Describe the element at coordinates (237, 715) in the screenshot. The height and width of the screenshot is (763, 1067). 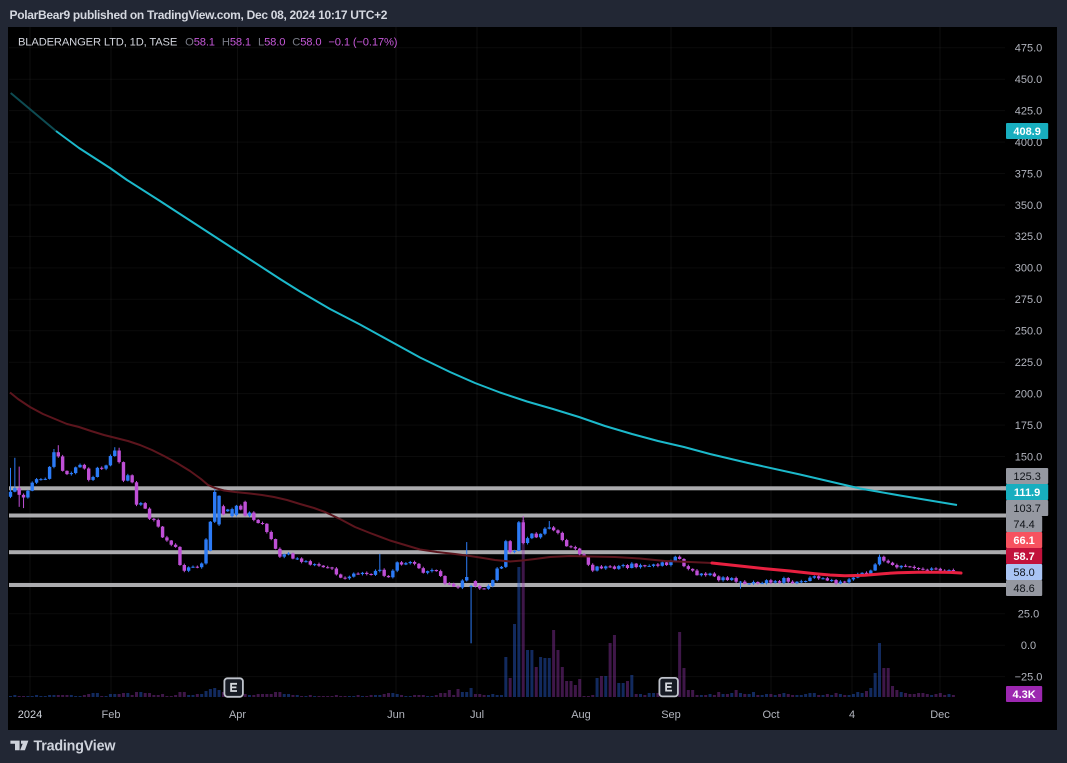
I see `svg-text: Apr` at that location.